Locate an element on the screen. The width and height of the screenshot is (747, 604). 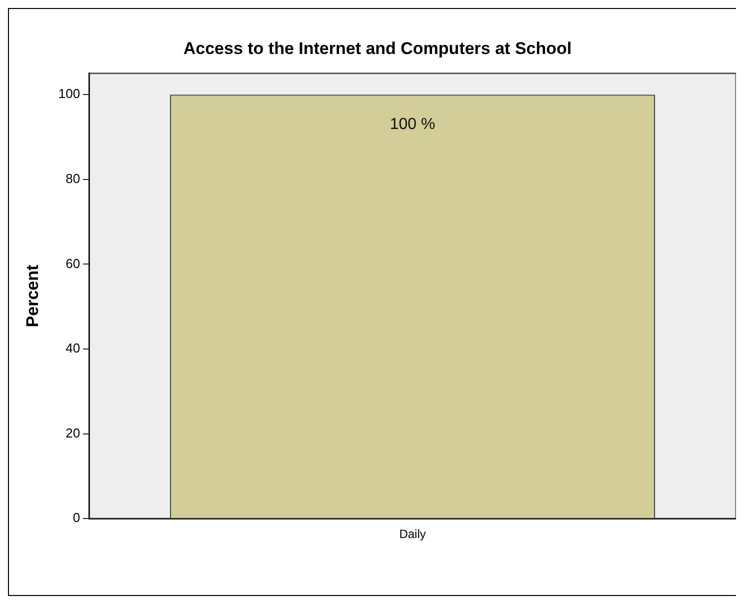
y-tick-label: 100 is located at coordinates (69, 94).